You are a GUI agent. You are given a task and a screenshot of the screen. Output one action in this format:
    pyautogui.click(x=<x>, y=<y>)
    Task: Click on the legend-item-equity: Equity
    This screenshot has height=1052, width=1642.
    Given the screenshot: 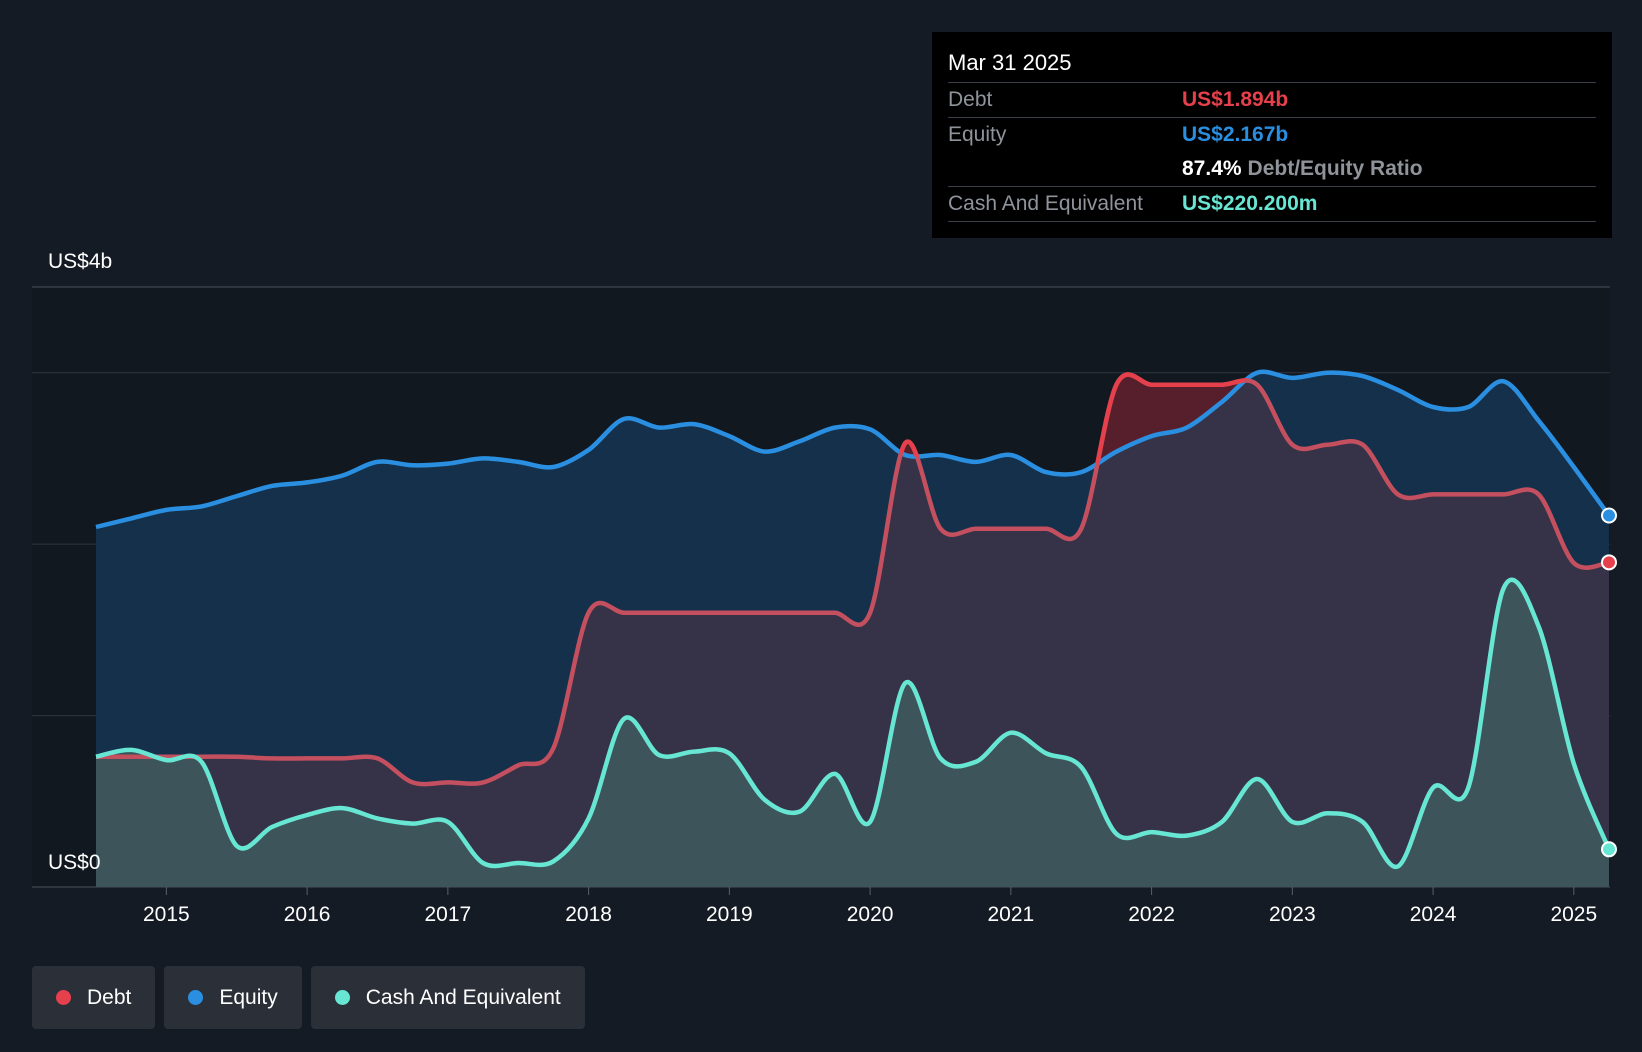 What is the action you would take?
    pyautogui.click(x=233, y=997)
    